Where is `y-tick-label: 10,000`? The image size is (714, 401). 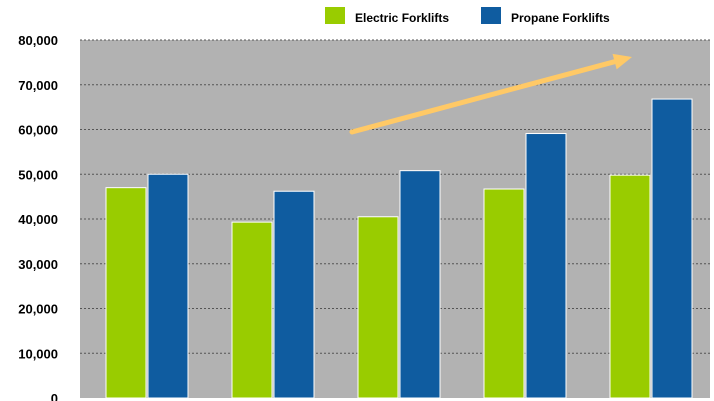
y-tick-label: 10,000 is located at coordinates (38, 353).